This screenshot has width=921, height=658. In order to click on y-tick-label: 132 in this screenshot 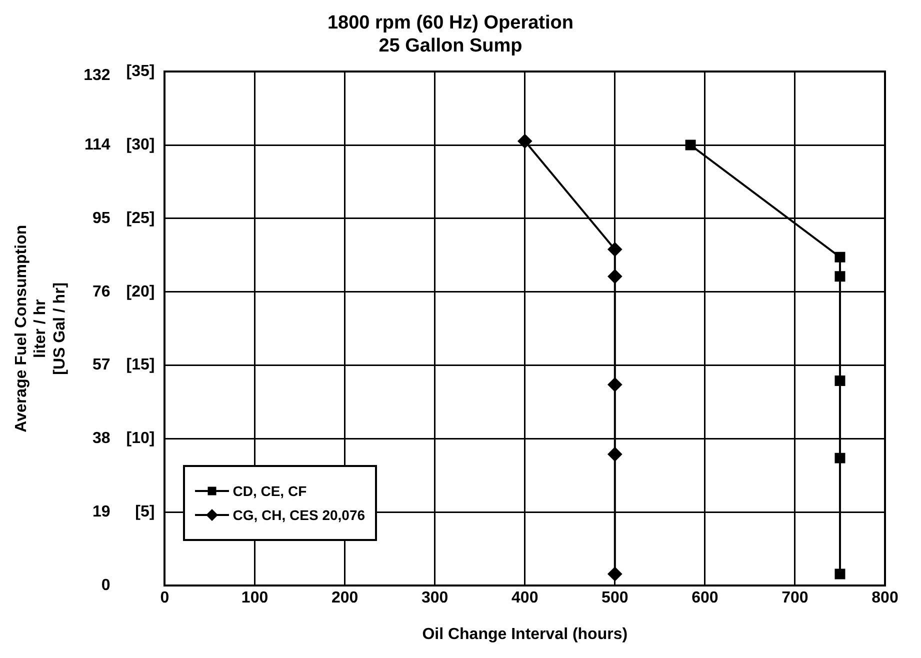, I will do `click(97, 75)`.